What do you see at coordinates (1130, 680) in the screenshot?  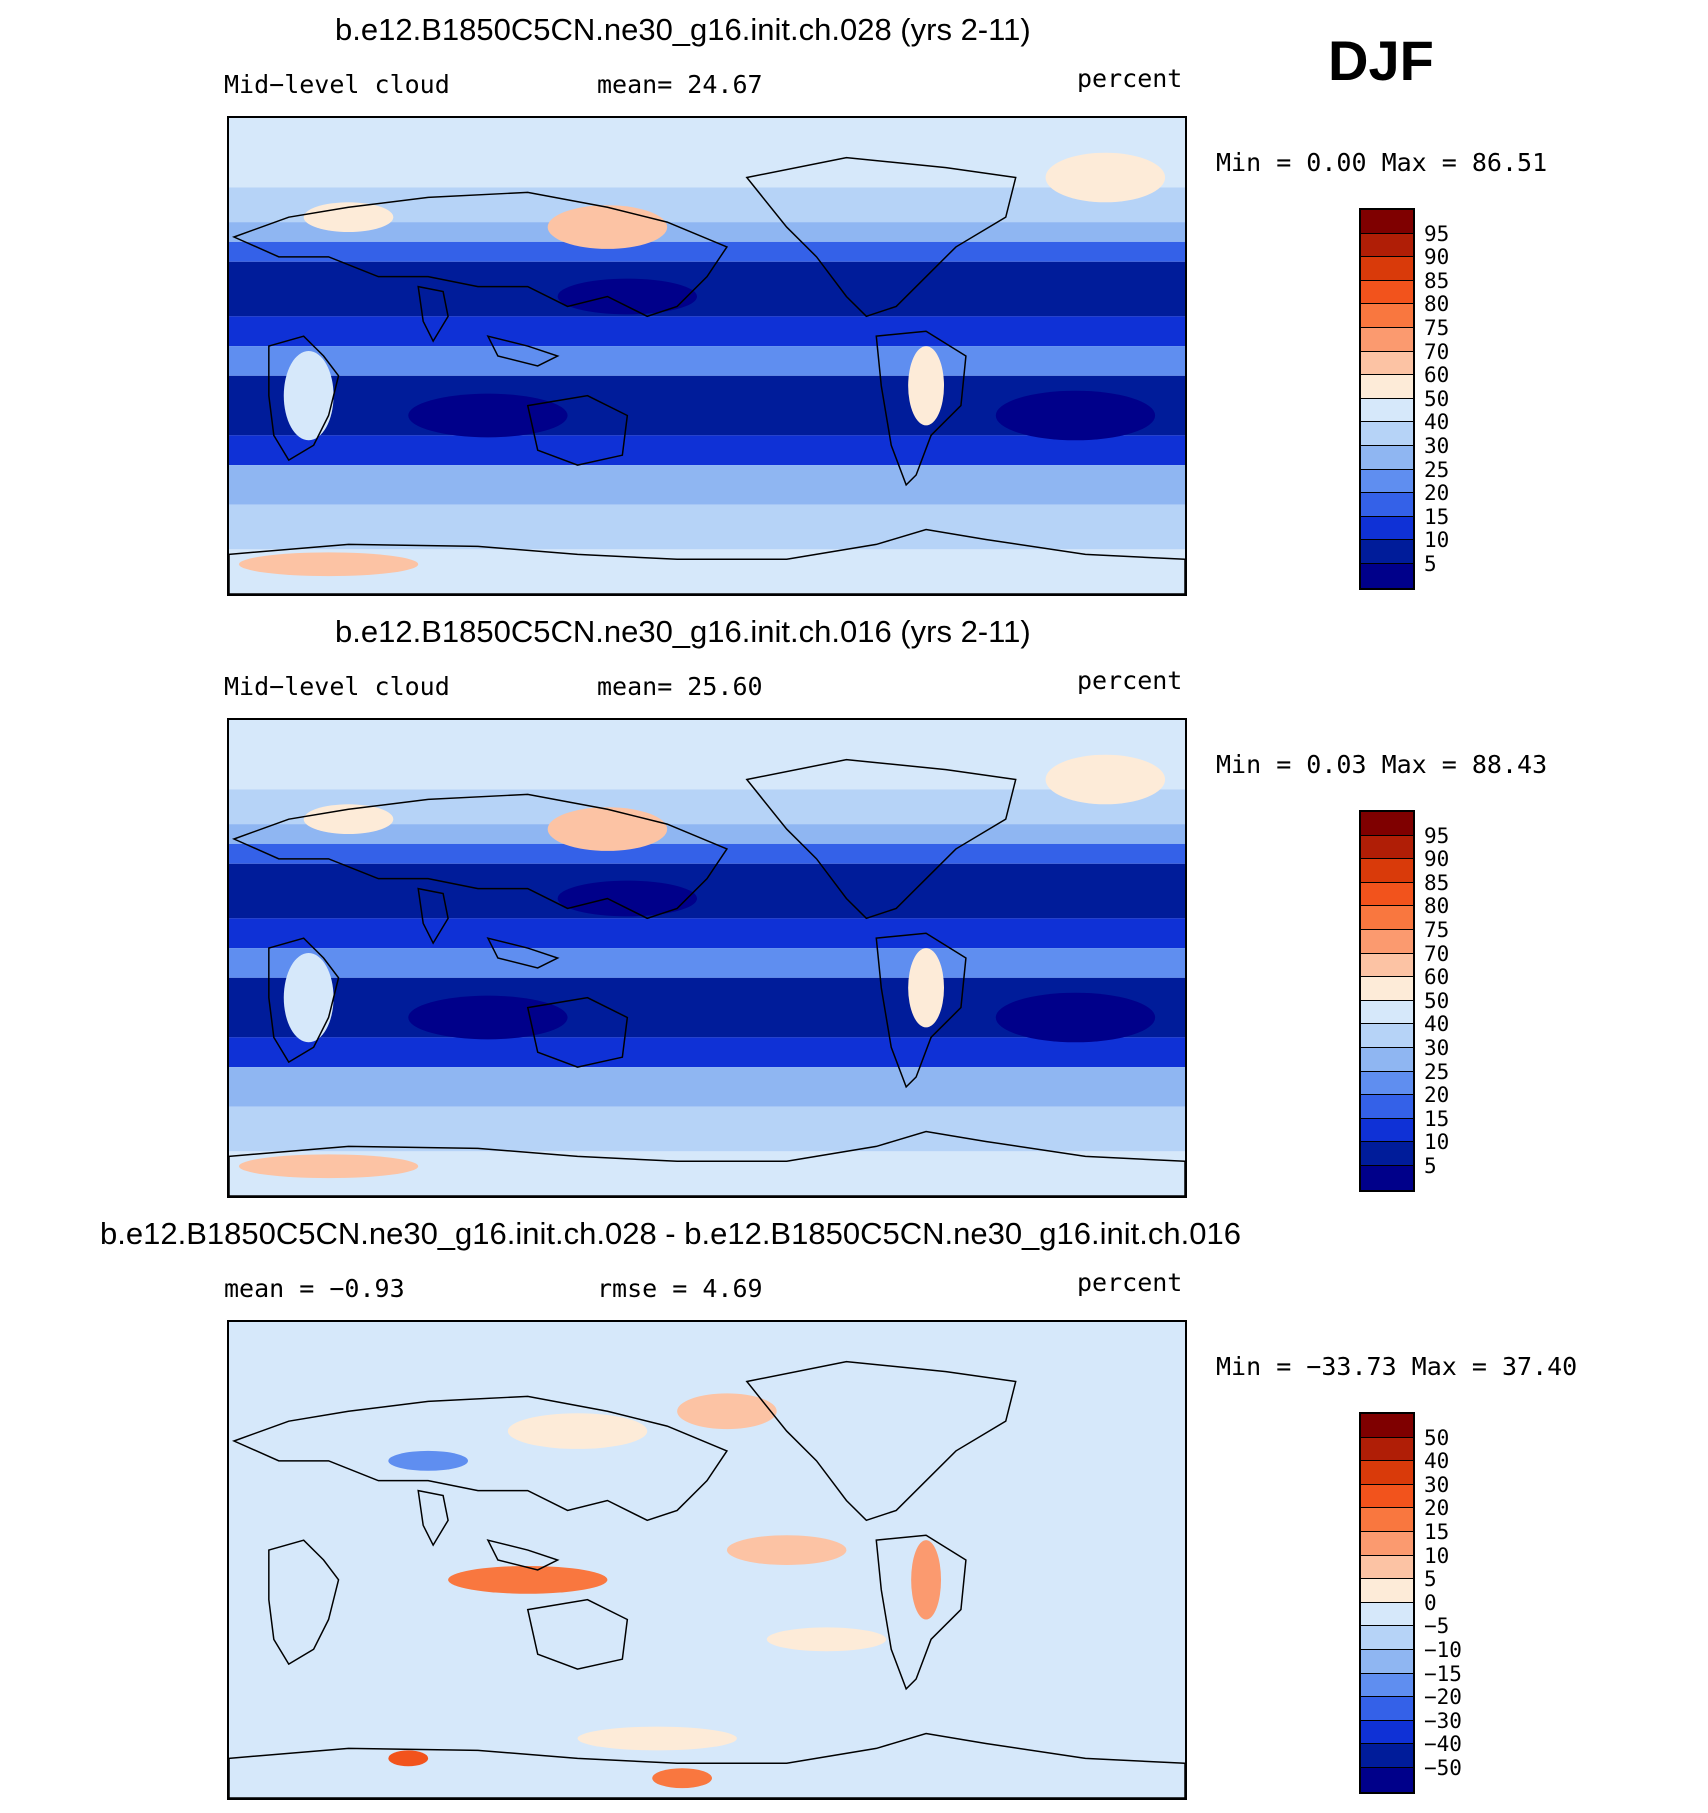 I see `panel2-units-label: percent` at bounding box center [1130, 680].